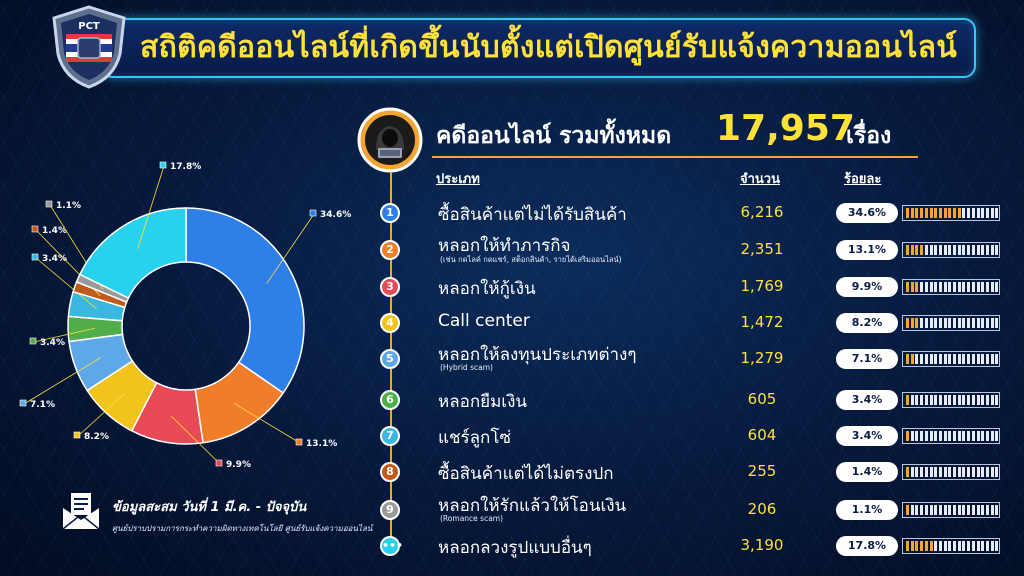 This screenshot has height=576, width=1024. Describe the element at coordinates (692, 287) in the screenshot. I see `table-row: 3 หลอกให้กู้เงิน 1,769 9.9%` at that location.